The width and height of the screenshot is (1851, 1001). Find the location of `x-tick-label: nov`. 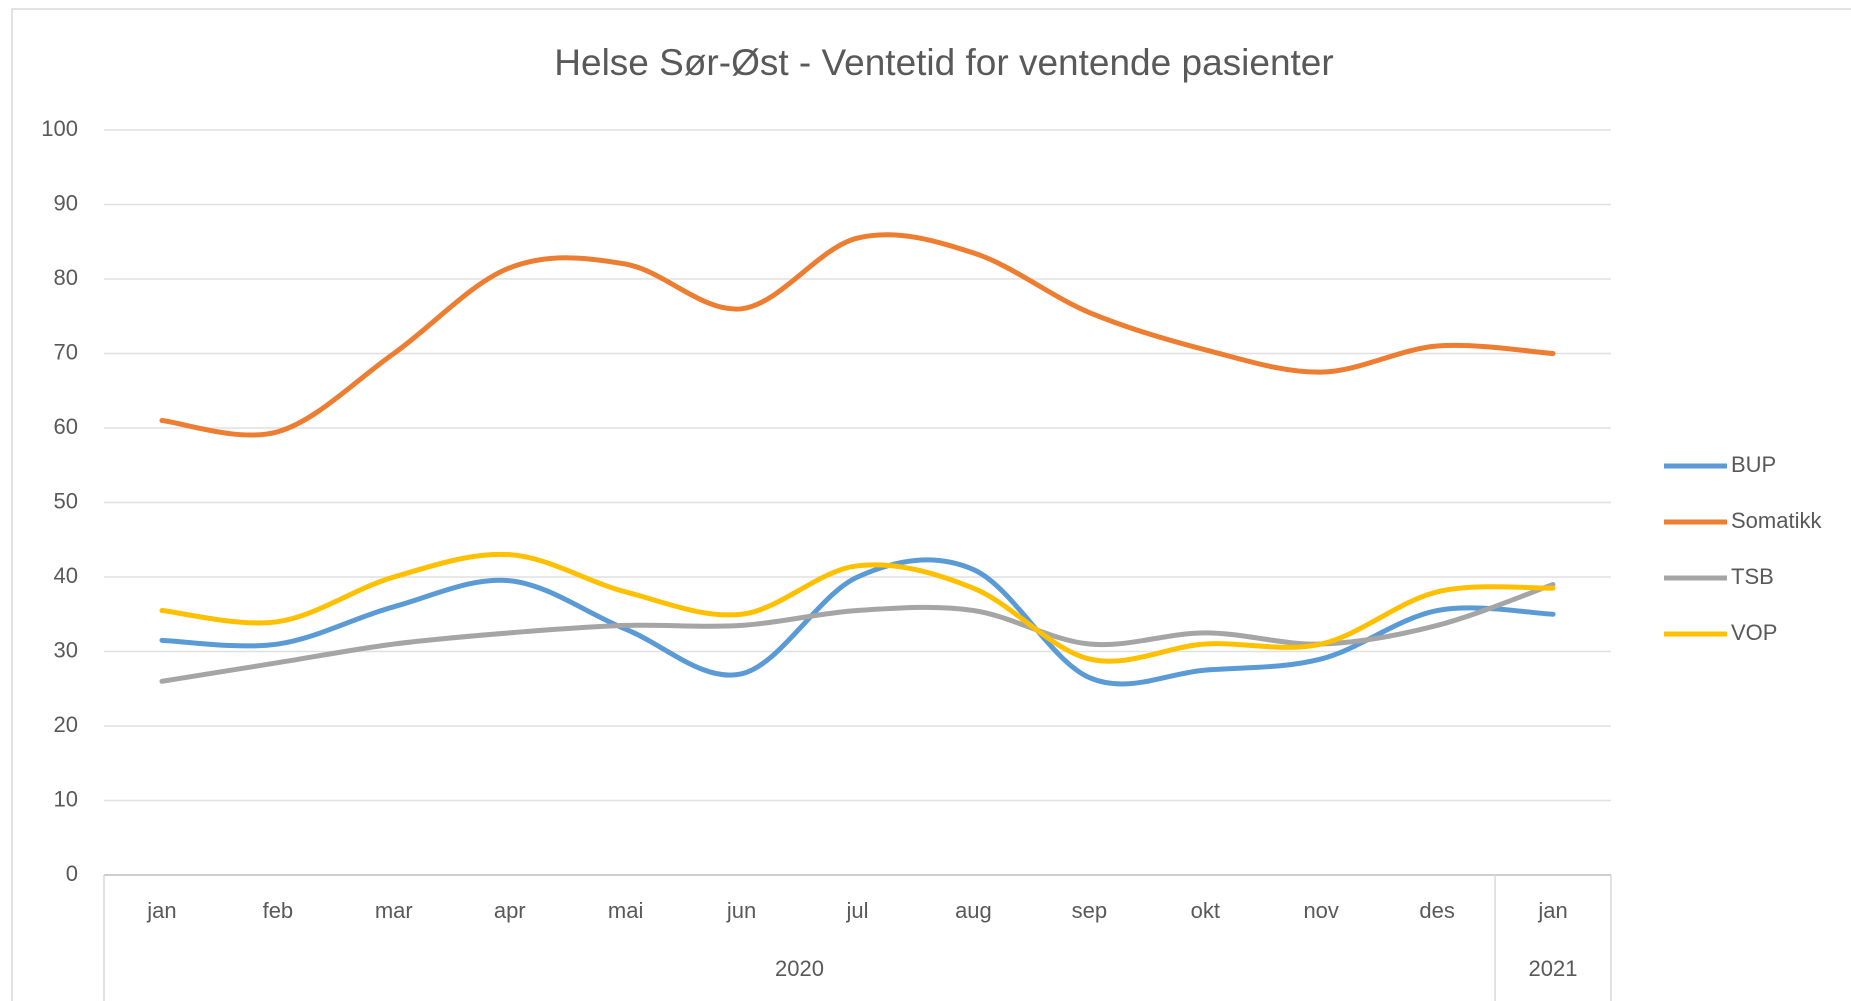

x-tick-label: nov is located at coordinates (1320, 910).